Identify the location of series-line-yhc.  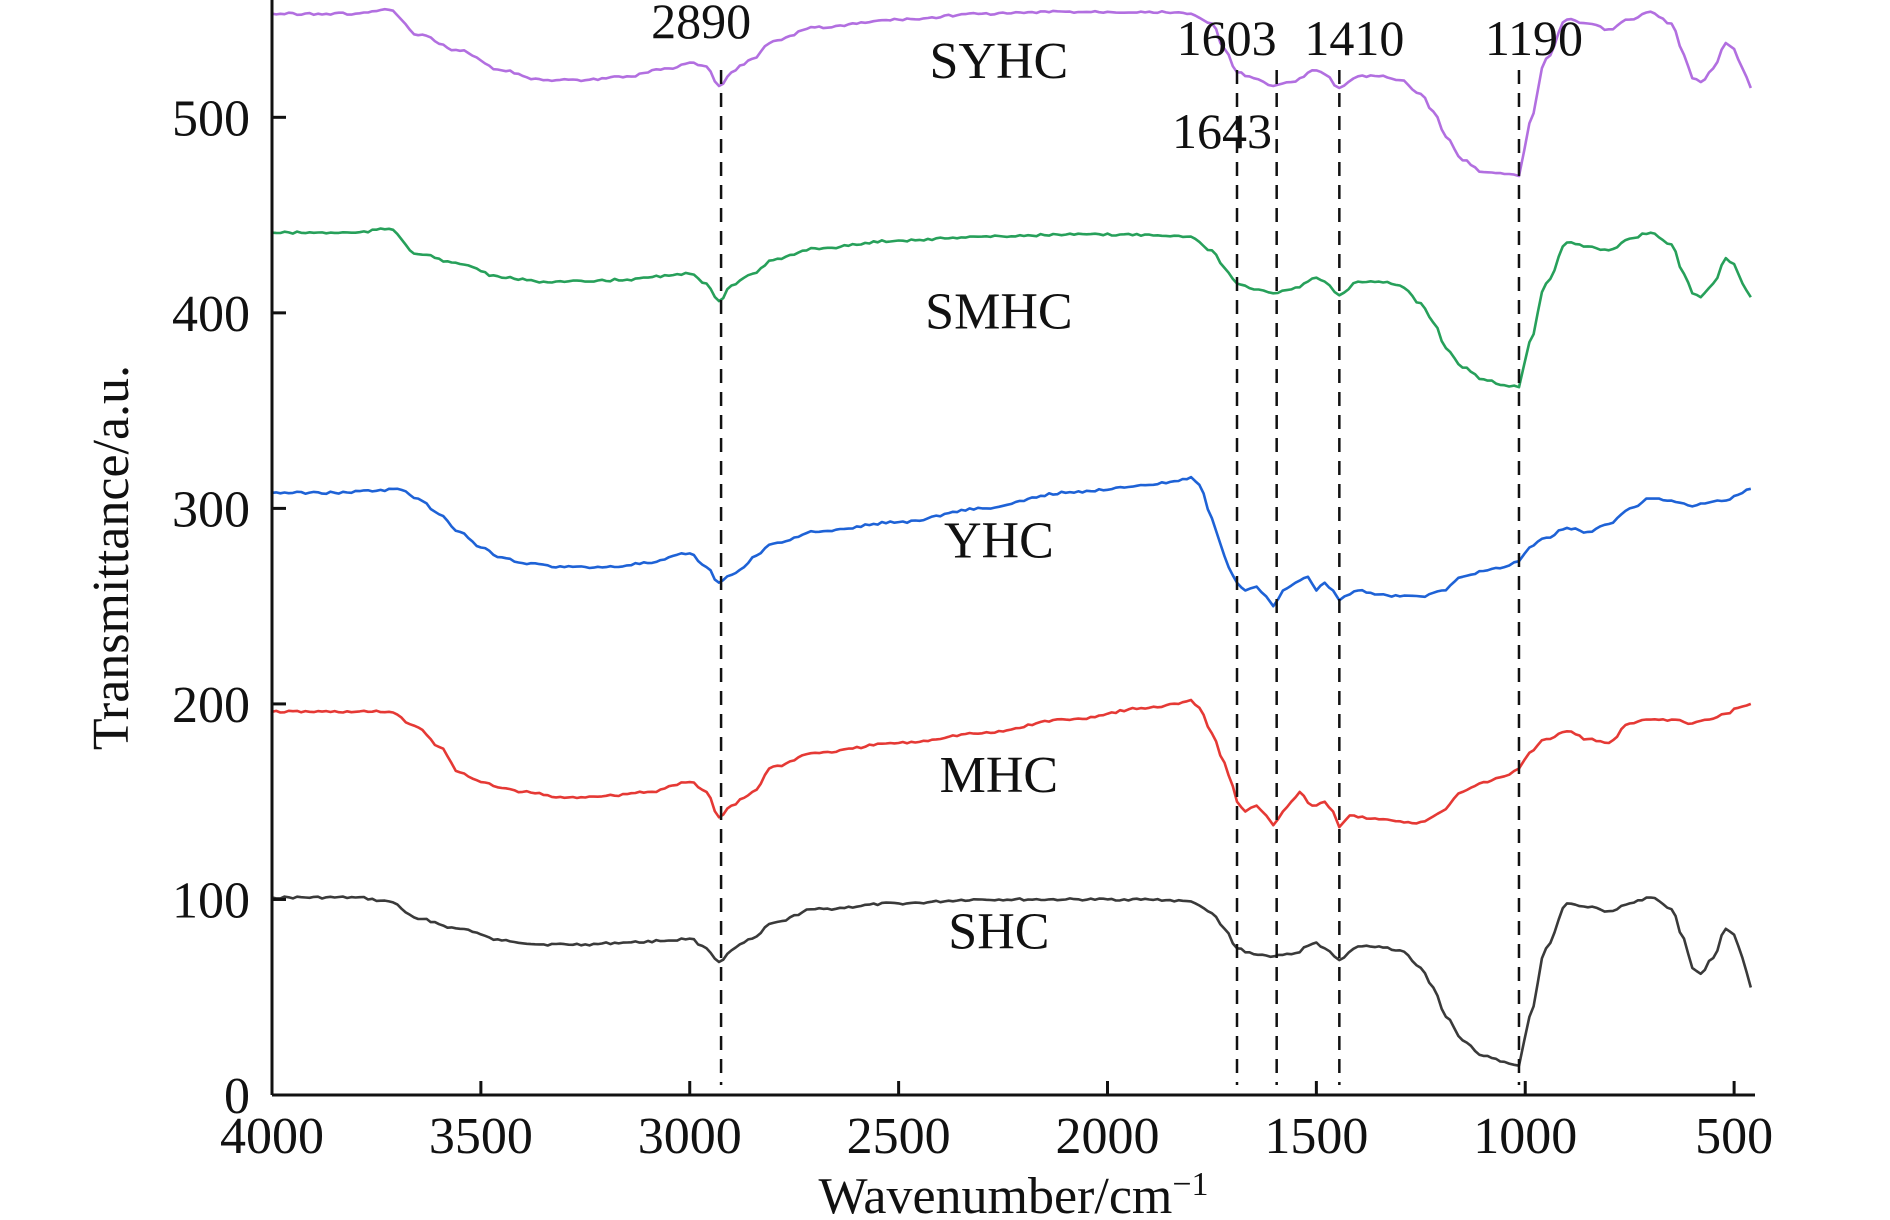
(1011, 541).